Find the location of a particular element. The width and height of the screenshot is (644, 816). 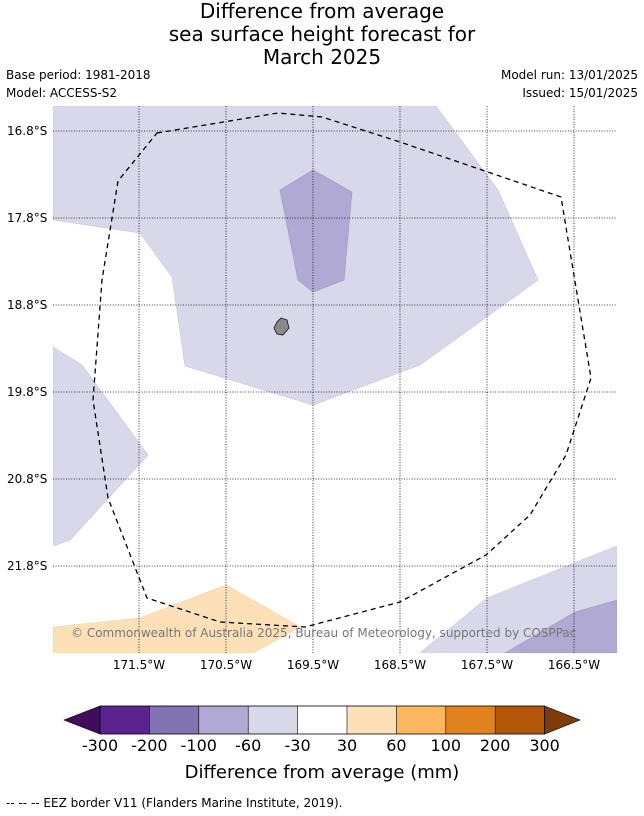

lat-label: 17.8°S is located at coordinates (27, 218).